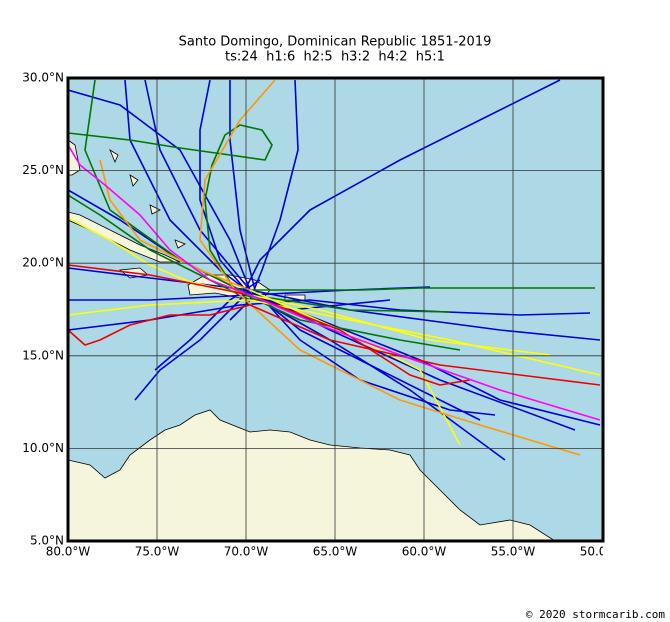 This screenshot has width=670, height=622. What do you see at coordinates (335, 57) in the screenshot?
I see `map-subtitle: ts:24 h1:6 h2:5 h3:2 h4:2 h5:1` at bounding box center [335, 57].